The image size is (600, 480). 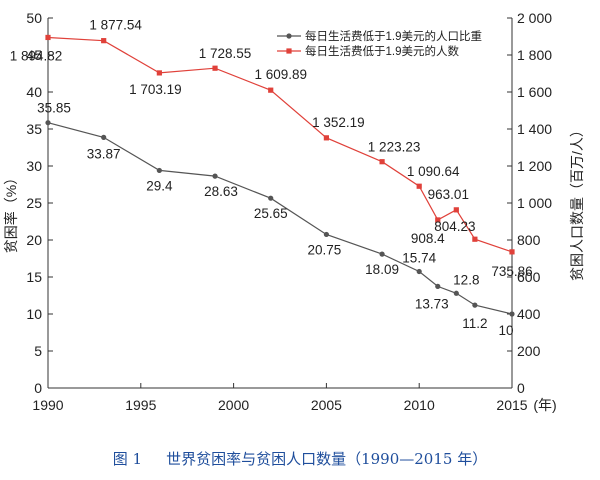 I want to click on y-right-tick-label: 1 600, so click(x=534, y=92).